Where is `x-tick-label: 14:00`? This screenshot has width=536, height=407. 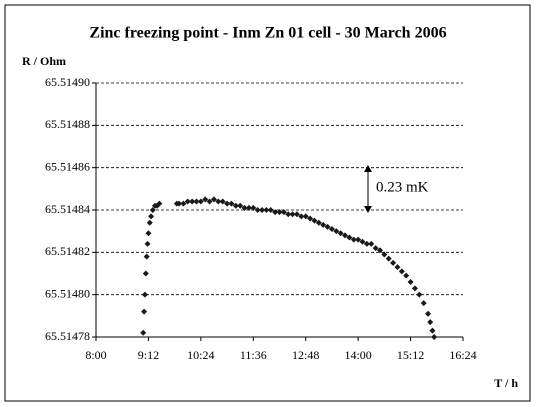
x-tick-label: 14:00 is located at coordinates (357, 355).